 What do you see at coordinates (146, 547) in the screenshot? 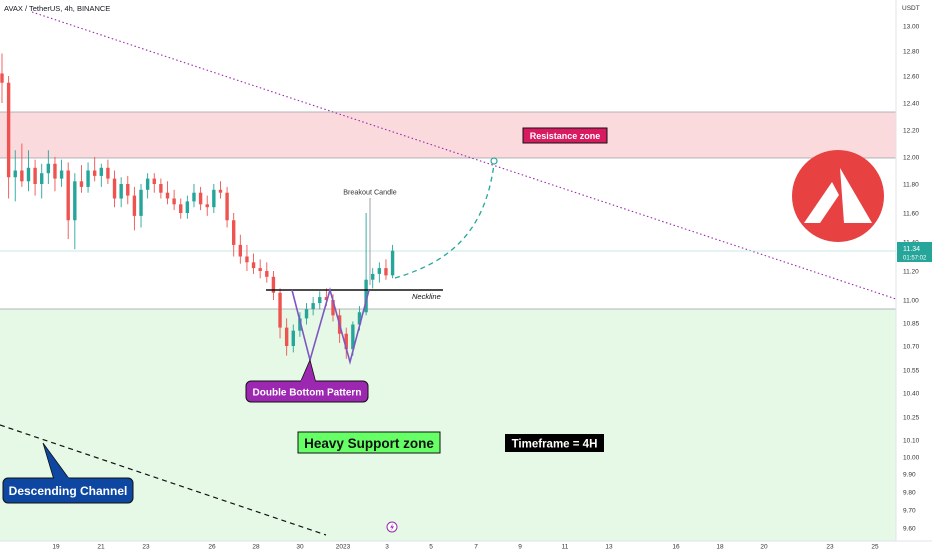
I see `time-tick-label: 23` at bounding box center [146, 547].